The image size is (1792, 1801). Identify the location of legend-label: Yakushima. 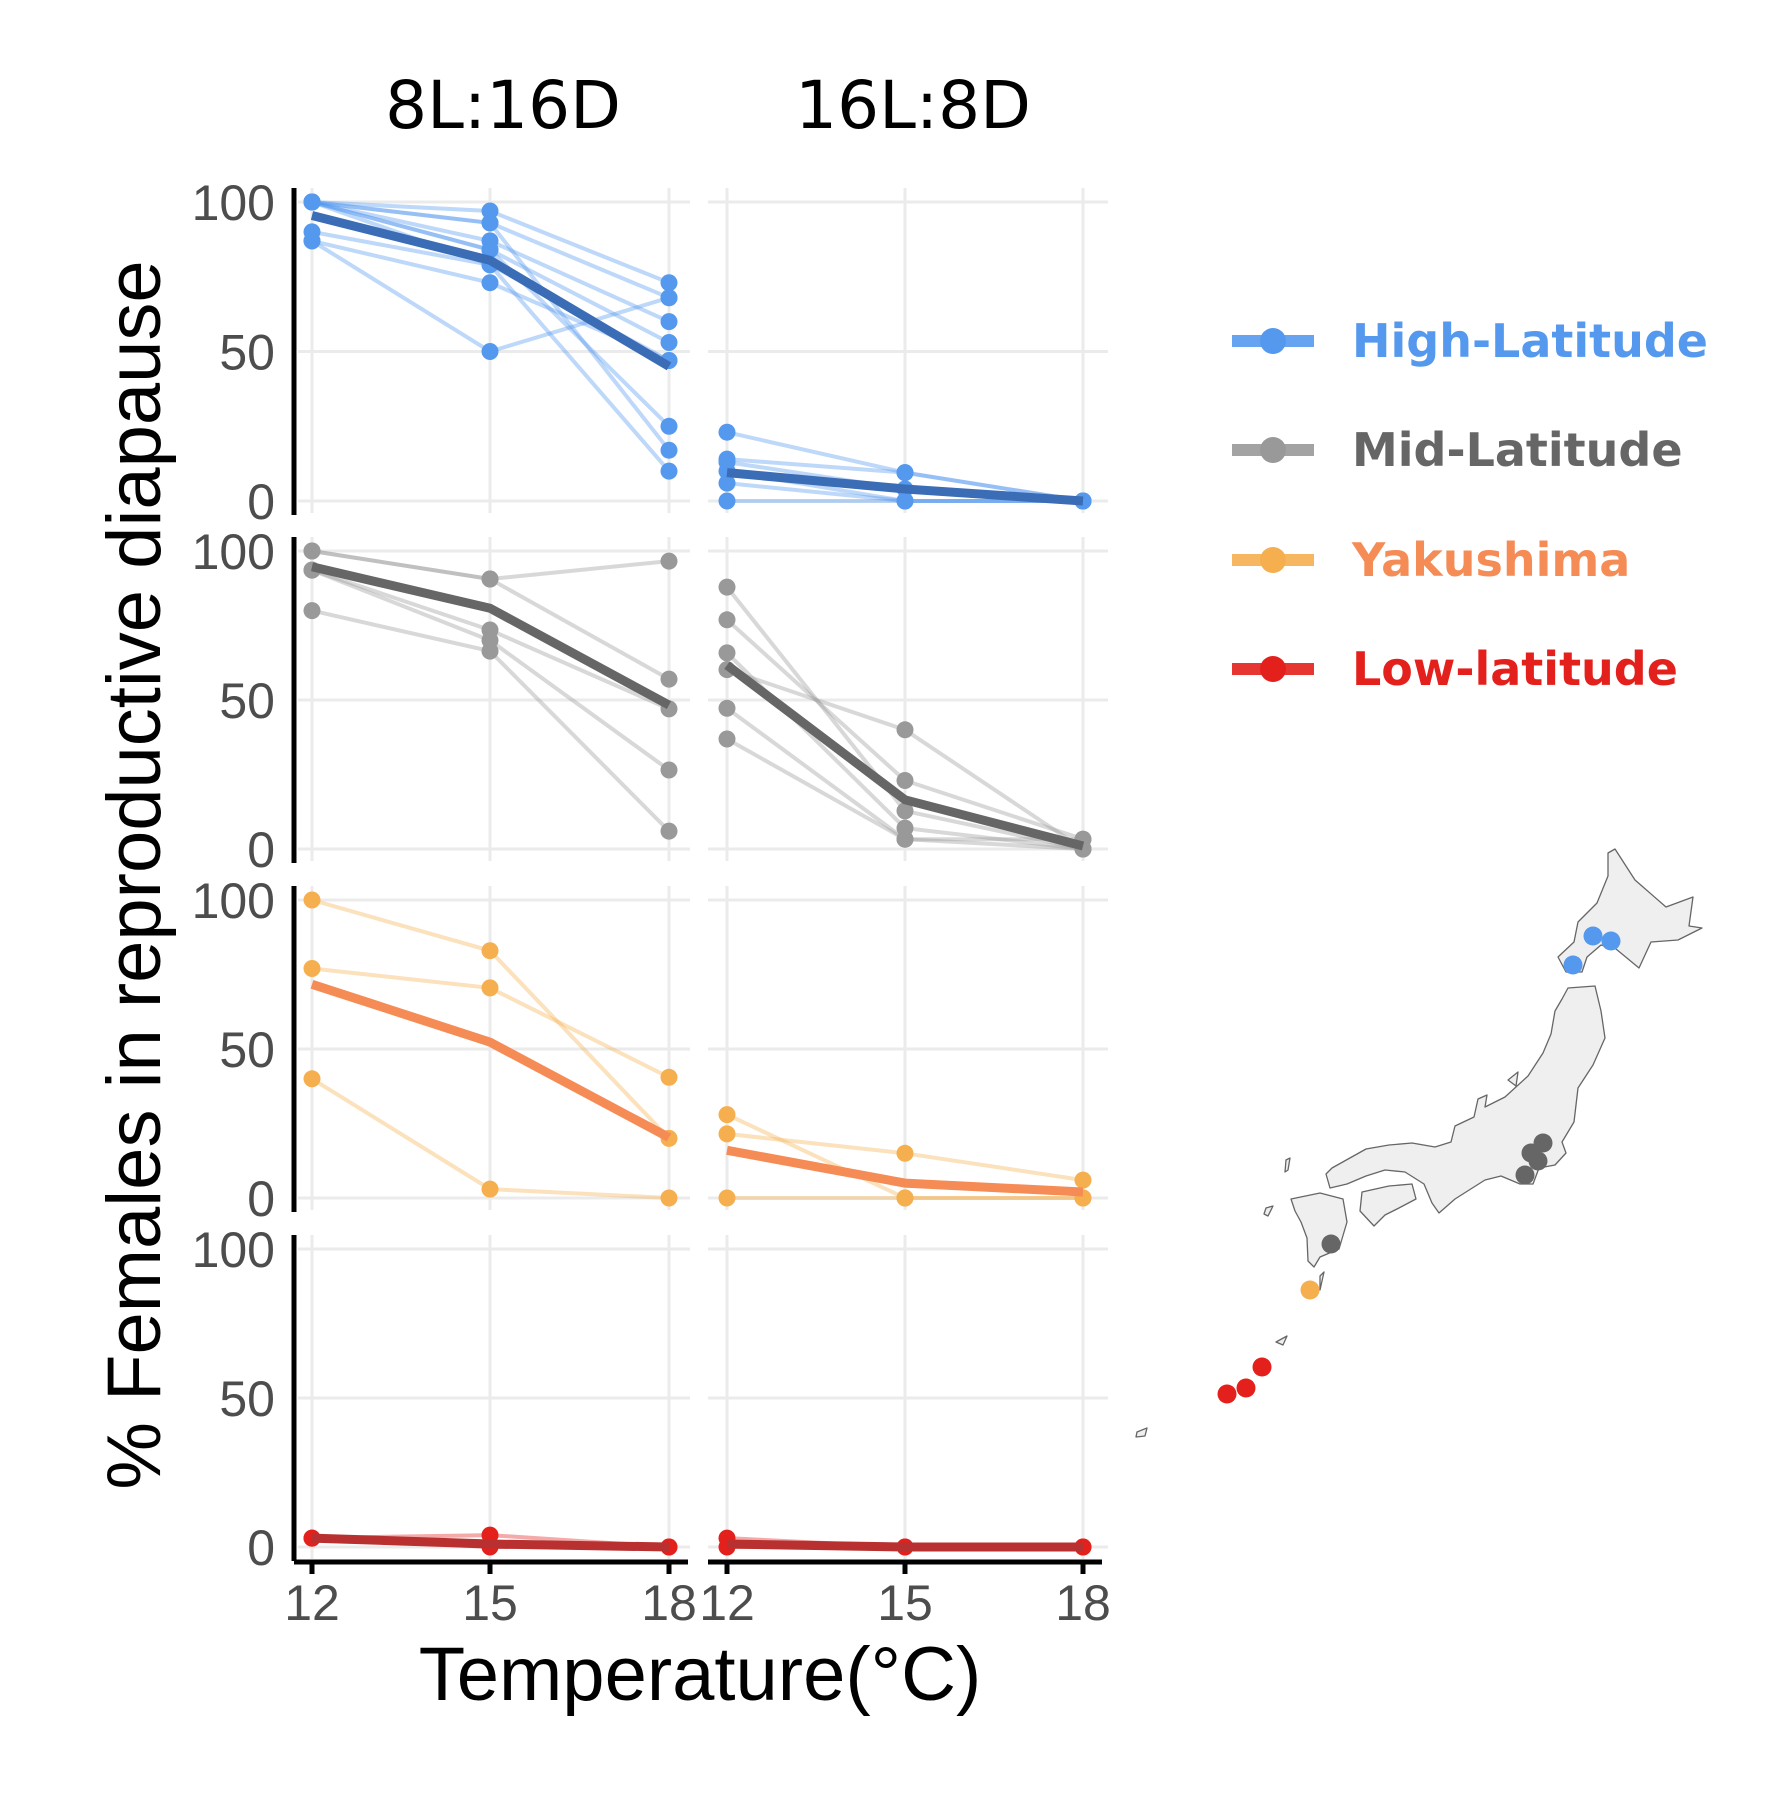
(1490, 560).